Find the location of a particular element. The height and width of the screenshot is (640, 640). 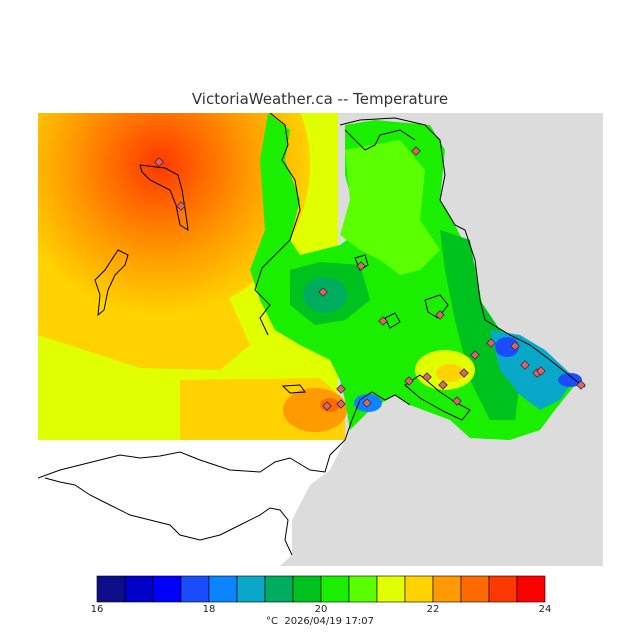

temperature-zone-deep-blue-tip is located at coordinates (570, 380).